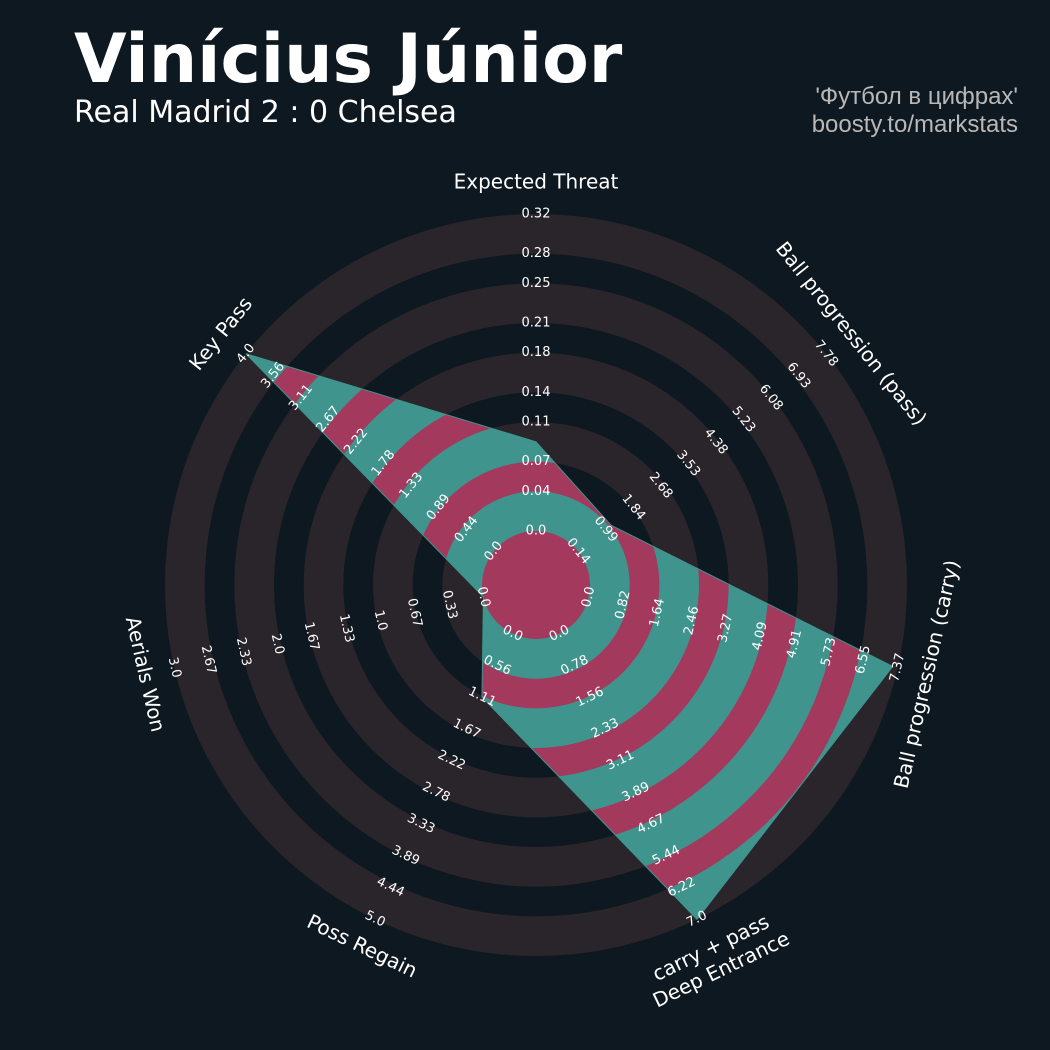  I want to click on chart-subtitle: Real Madrid 2 : 0 Chelsea, so click(265, 112).